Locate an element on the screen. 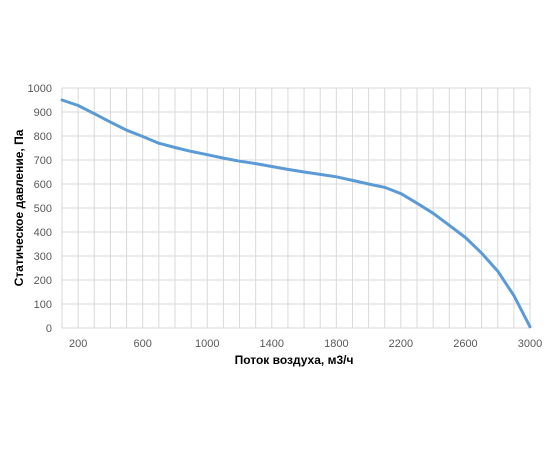 Image resolution: width=550 pixels, height=450 pixels. x-tick-label: 1800 is located at coordinates (336, 344).